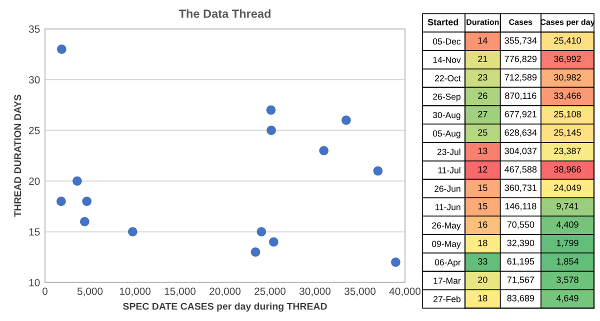 The image size is (600, 321). What do you see at coordinates (447, 59) in the screenshot?
I see `y-tick-label: 14-Nov` at bounding box center [447, 59].